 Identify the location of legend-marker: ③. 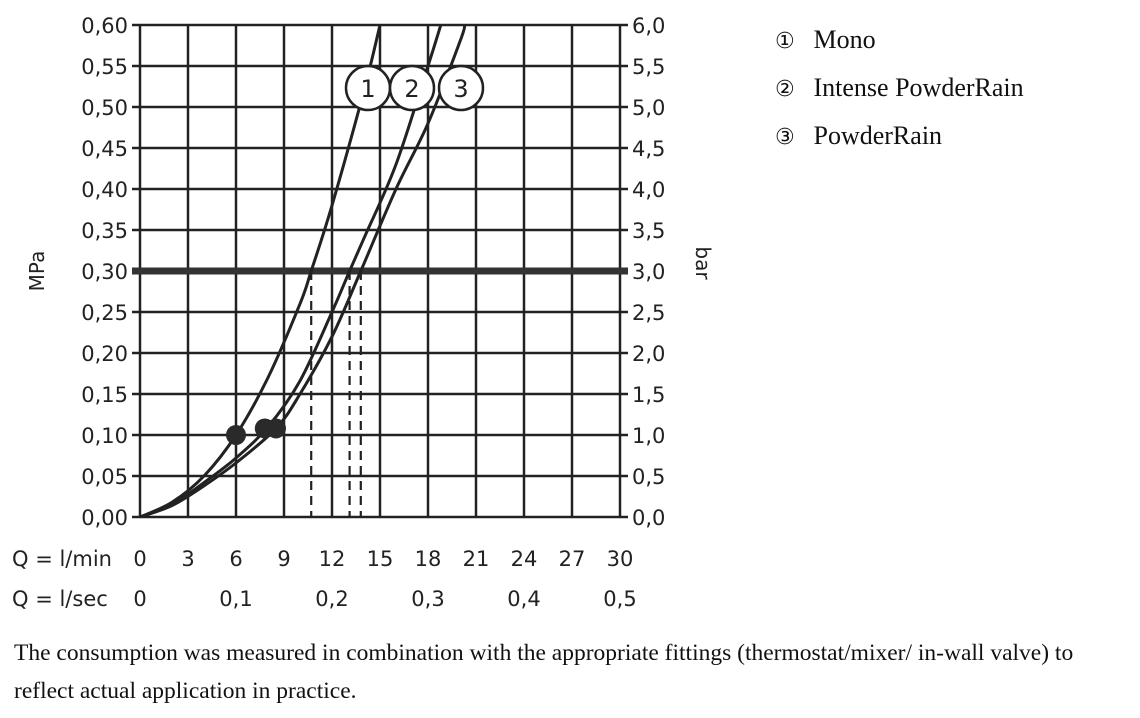
(785, 137).